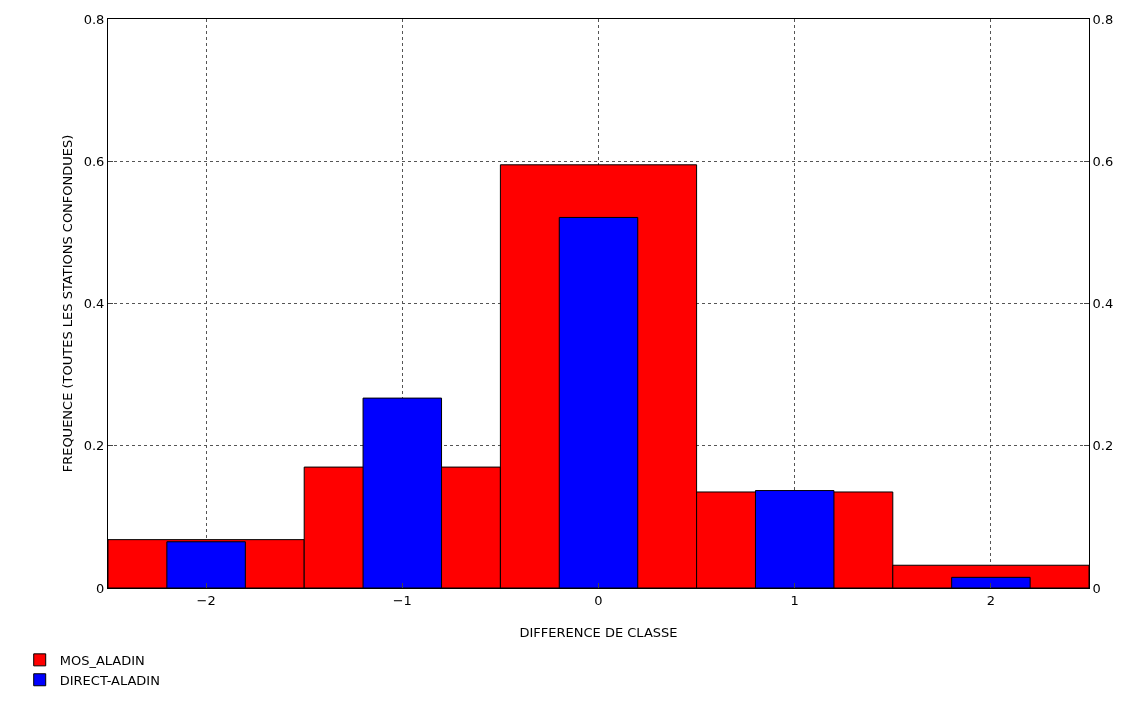 Image resolution: width=1137 pixels, height=707 pixels. What do you see at coordinates (1103, 304) in the screenshot?
I see `y2-tick-label: 0.4` at bounding box center [1103, 304].